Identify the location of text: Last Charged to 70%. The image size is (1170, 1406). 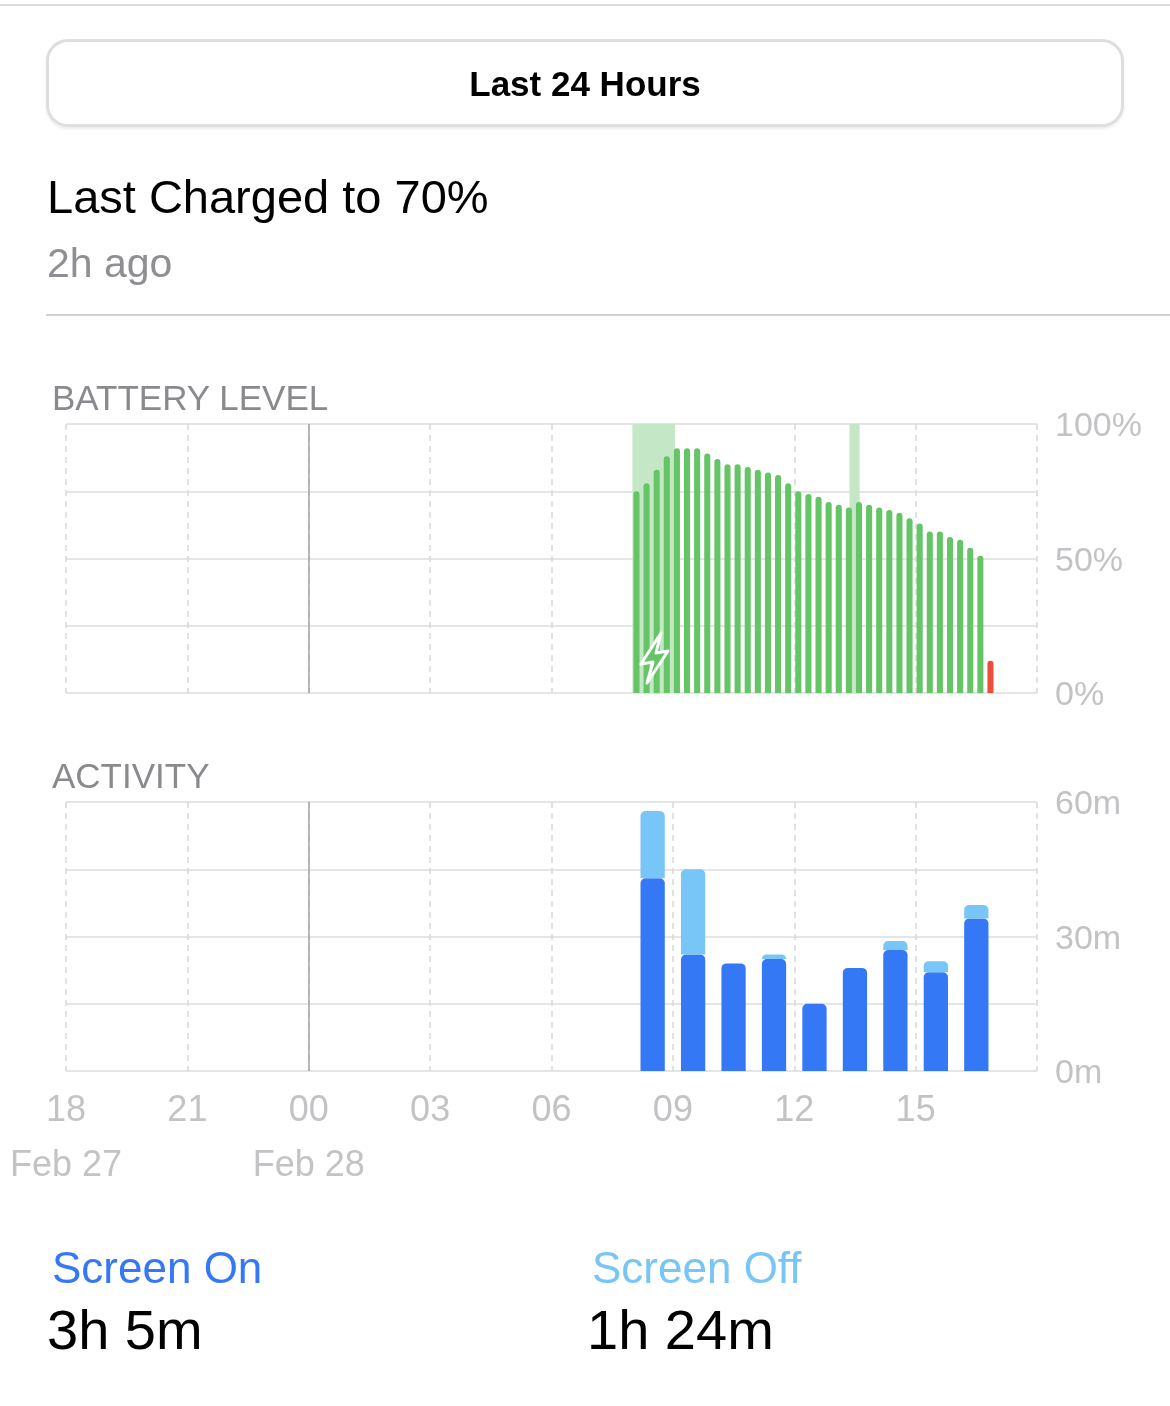
(268, 196).